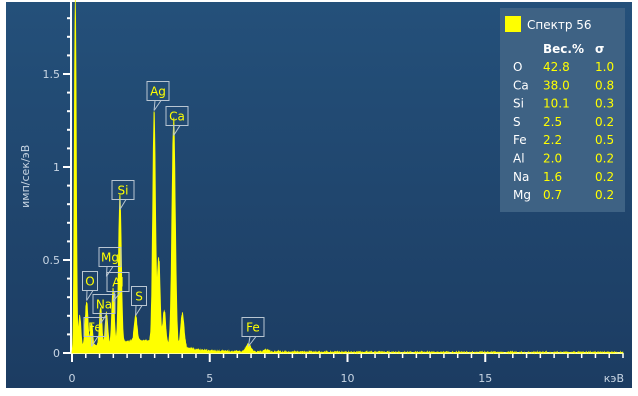  I want to click on x-axis-title: кэВ, so click(614, 378).